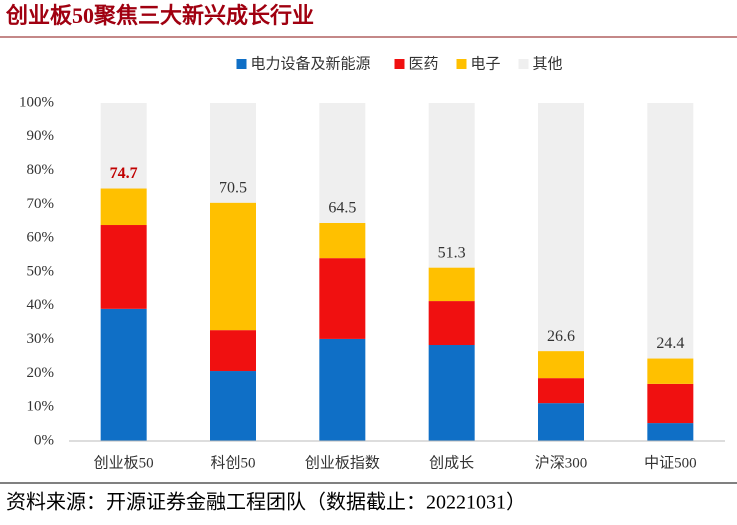 The height and width of the screenshot is (525, 737). Describe the element at coordinates (232, 462) in the screenshot. I see `x-tick-label: 科创50` at that location.